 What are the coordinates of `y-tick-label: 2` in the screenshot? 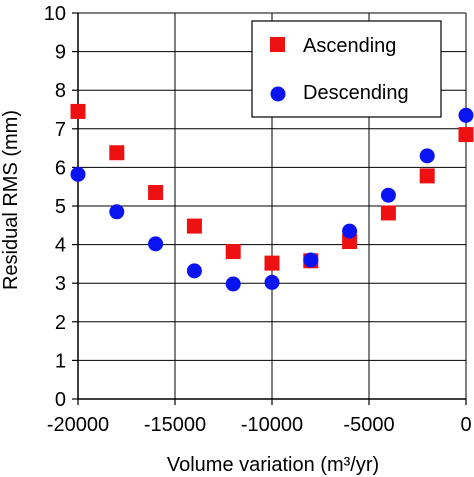 It's located at (60, 323).